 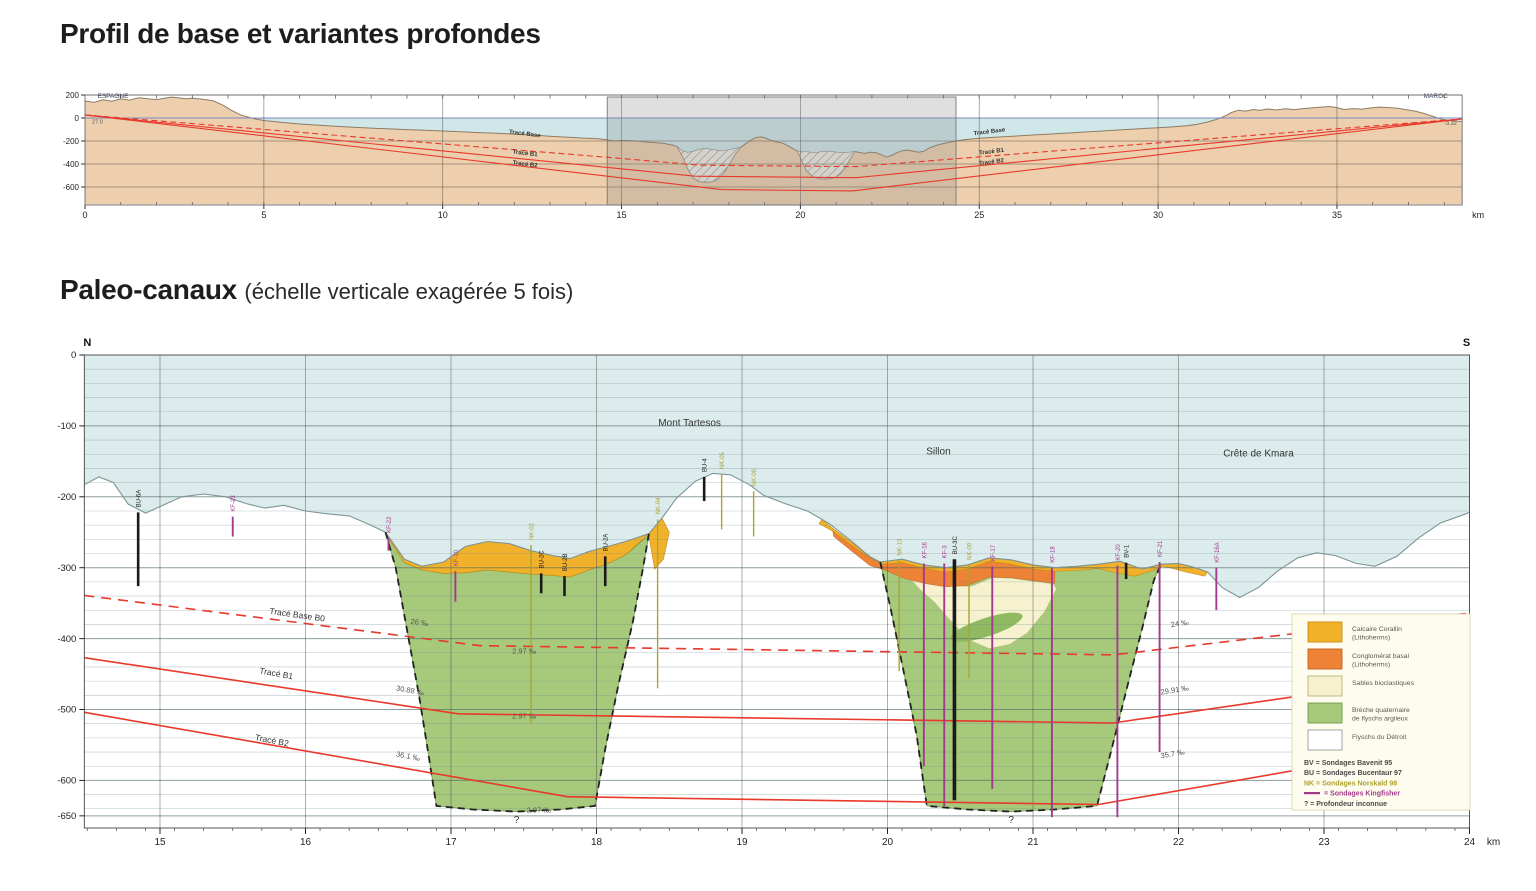 I want to click on svg-text: 35.7 ‰, so click(x=1173, y=753).